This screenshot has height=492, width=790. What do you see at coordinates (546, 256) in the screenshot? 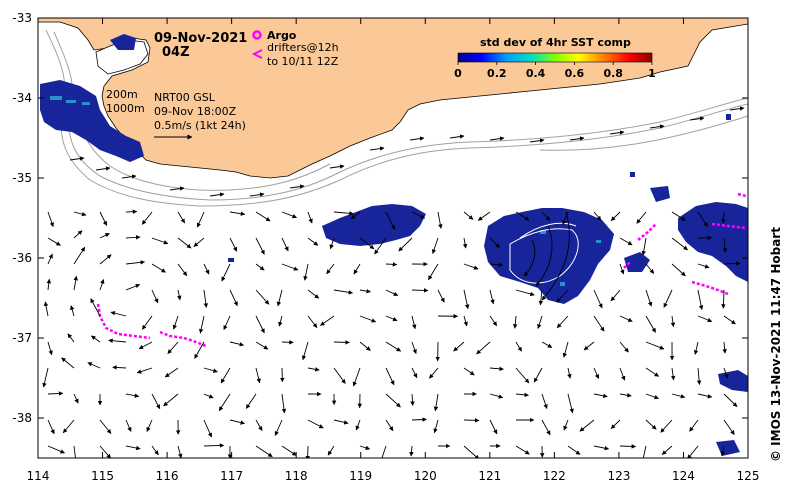
I see `eddy-arrows` at bounding box center [546, 256].